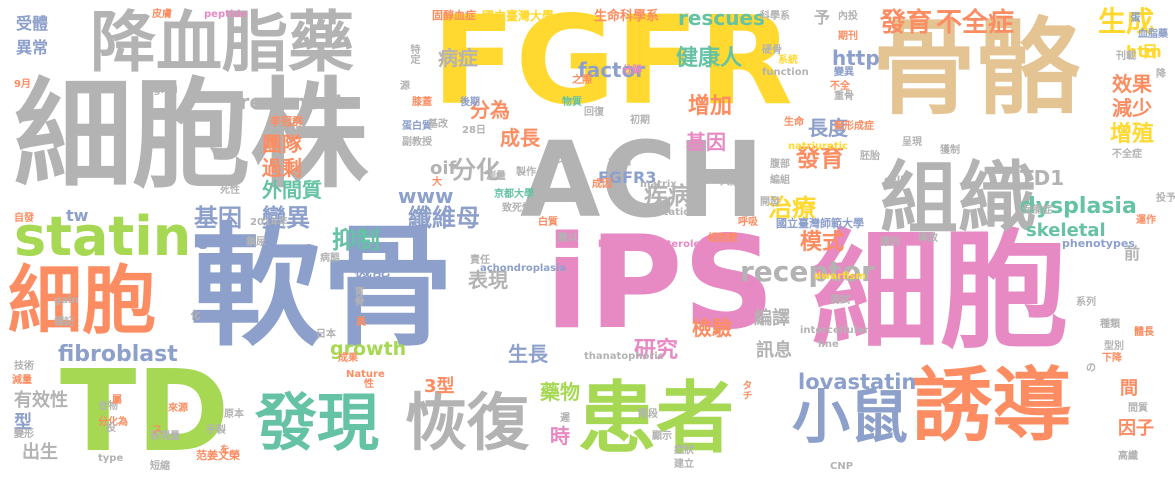 This screenshot has height=482, width=1175. Describe the element at coordinates (108, 406) in the screenshot. I see `cloud-word: 合物` at that location.